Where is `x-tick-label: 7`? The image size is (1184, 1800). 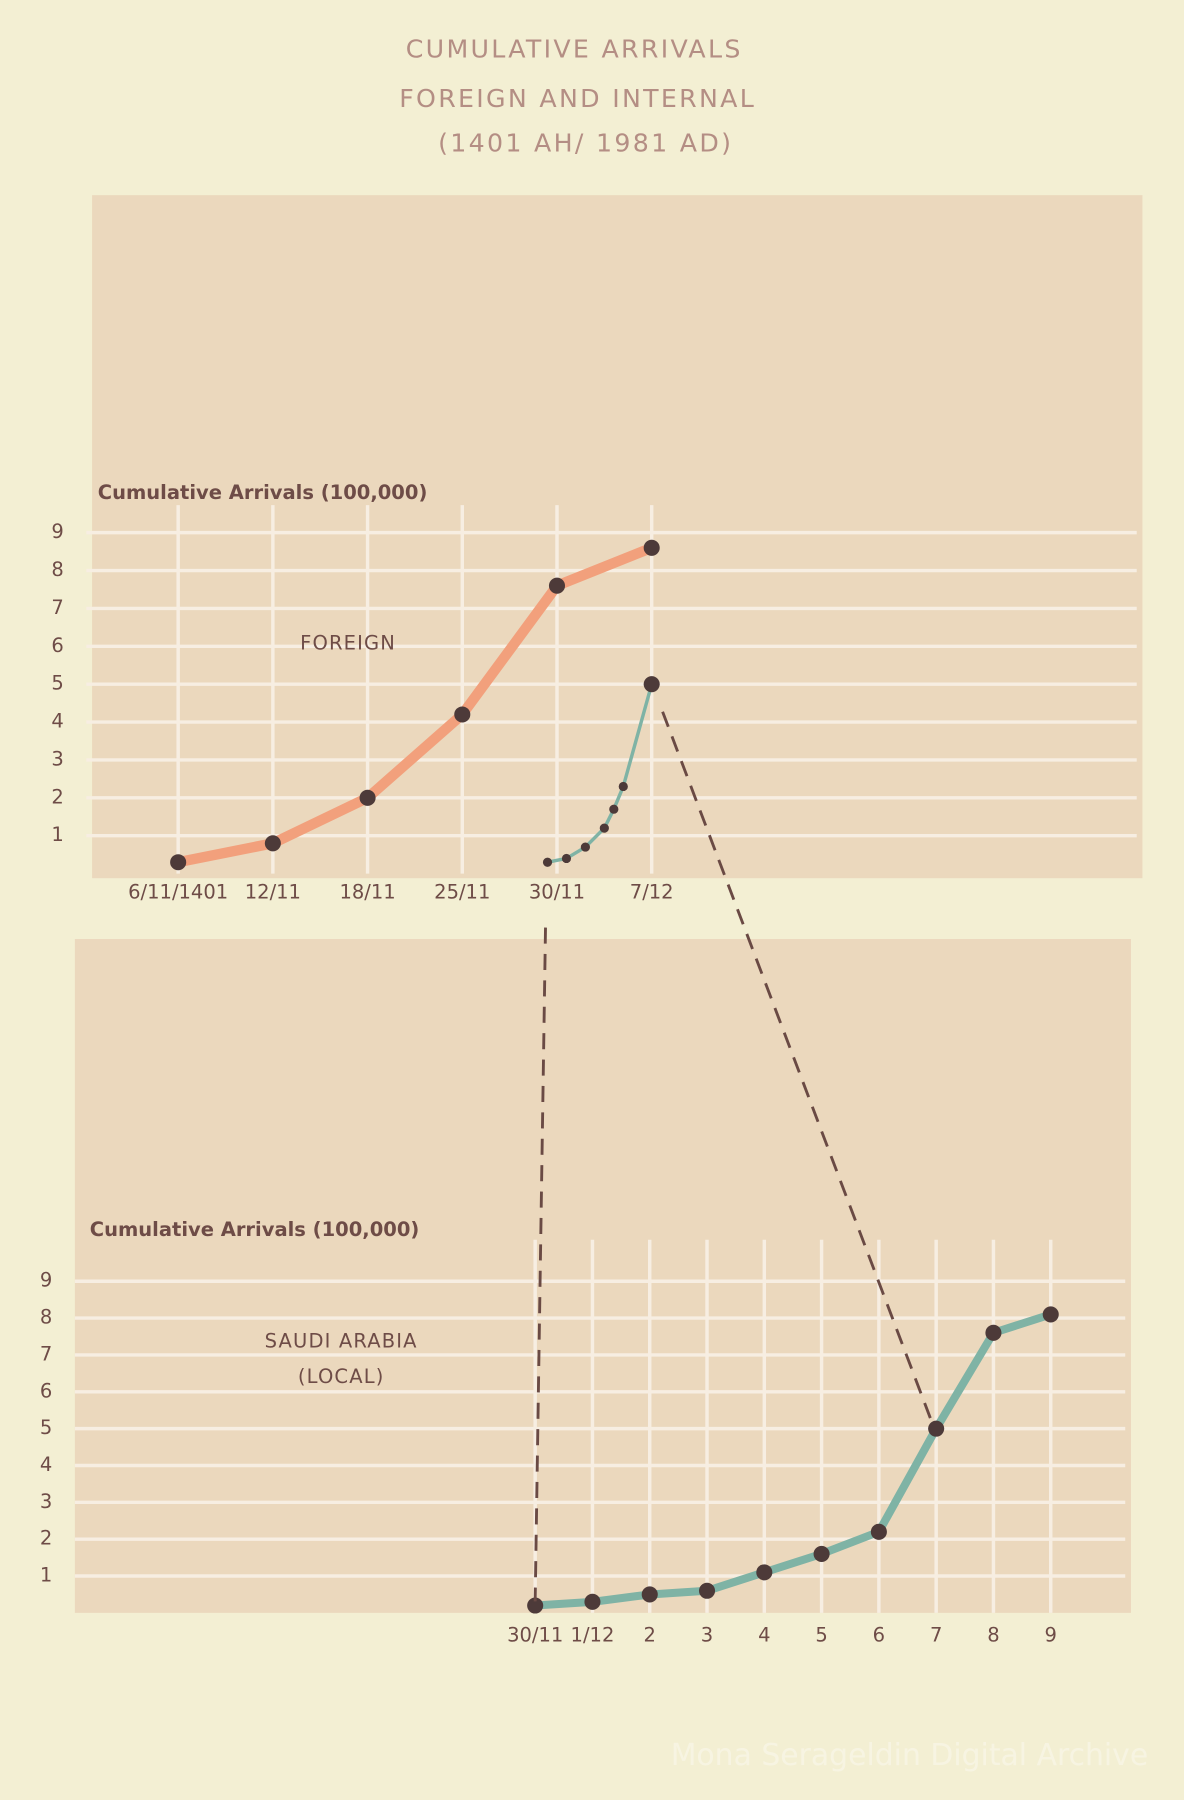
x-tick-label: 7 is located at coordinates (936, 1634).